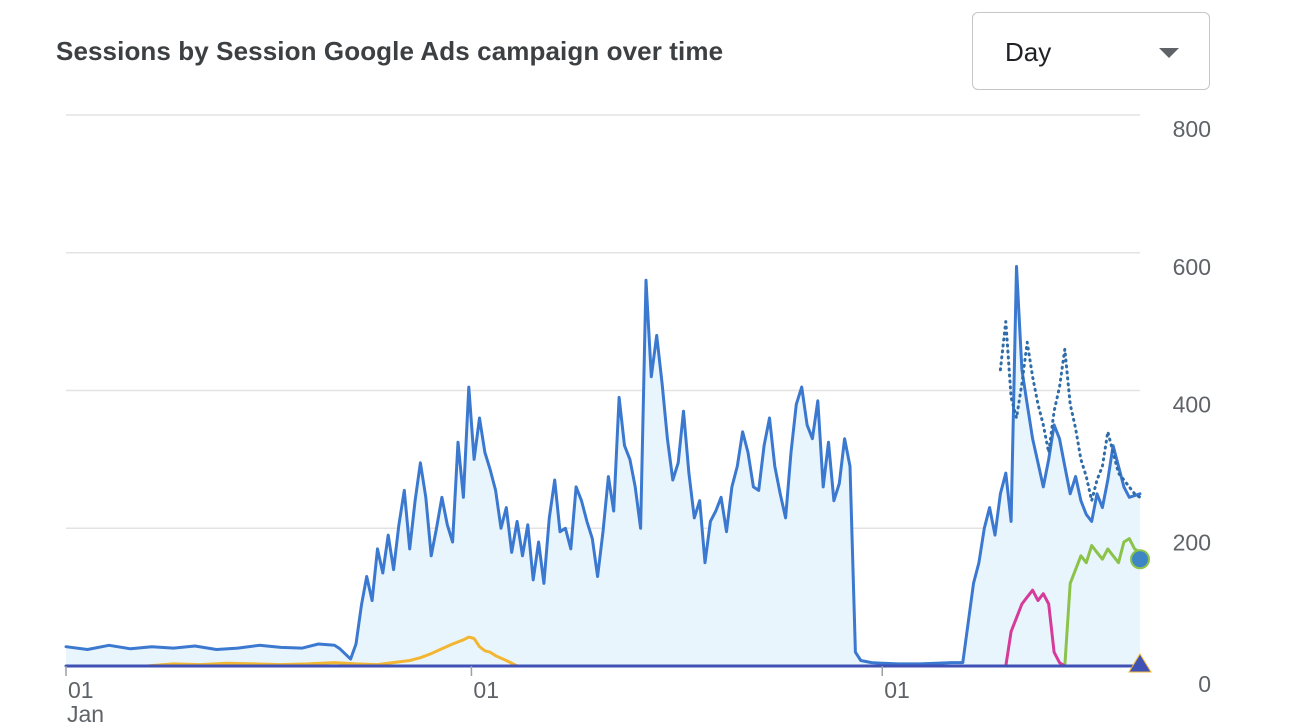 This screenshot has width=1292, height=726. I want to click on chevron-down-icon, so click(1169, 53).